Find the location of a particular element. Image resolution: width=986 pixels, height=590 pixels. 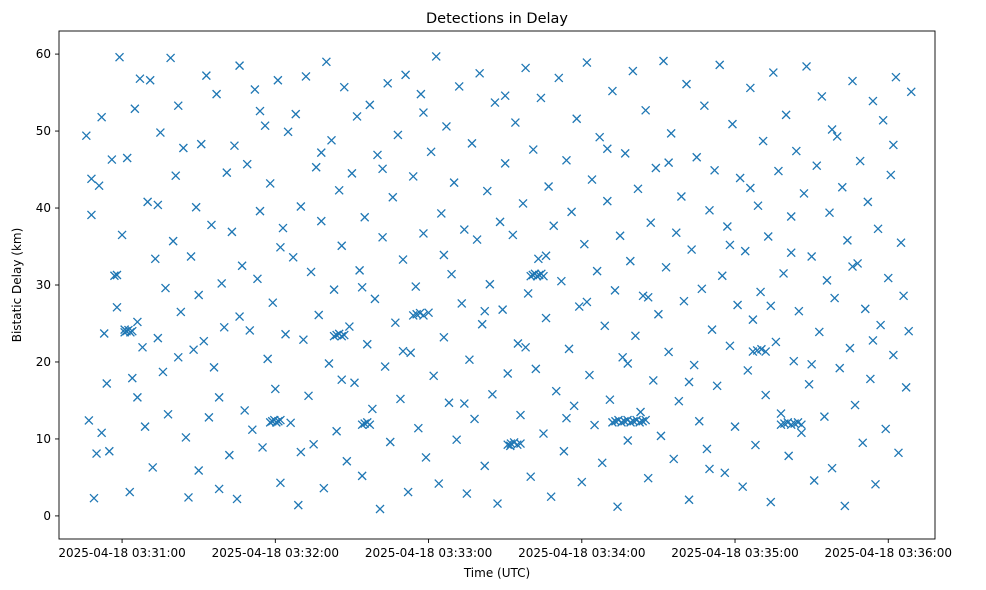

y-tick-label: 40 is located at coordinates (43, 208).